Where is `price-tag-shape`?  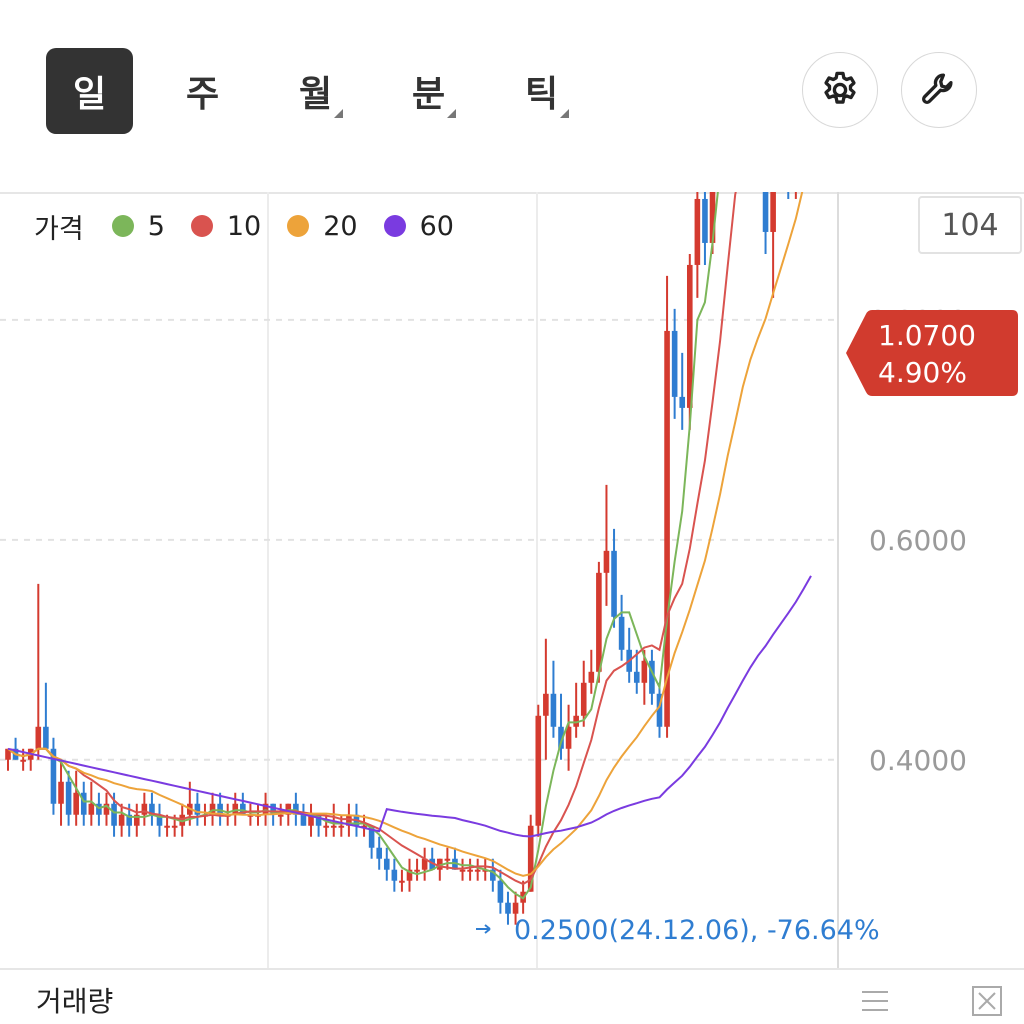
price-tag-shape is located at coordinates (932, 353).